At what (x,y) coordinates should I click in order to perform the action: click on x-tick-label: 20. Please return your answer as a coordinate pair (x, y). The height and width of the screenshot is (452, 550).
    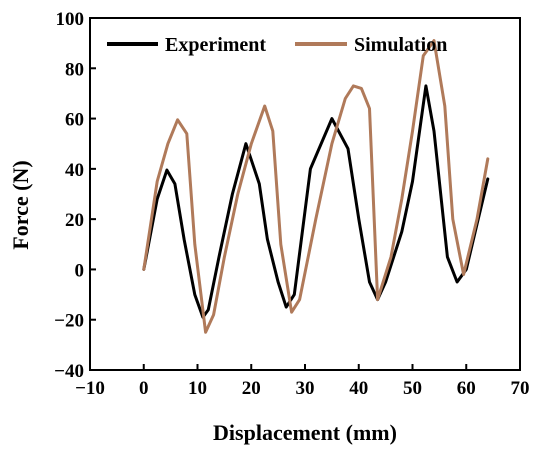
    Looking at the image, I should click on (251, 388).